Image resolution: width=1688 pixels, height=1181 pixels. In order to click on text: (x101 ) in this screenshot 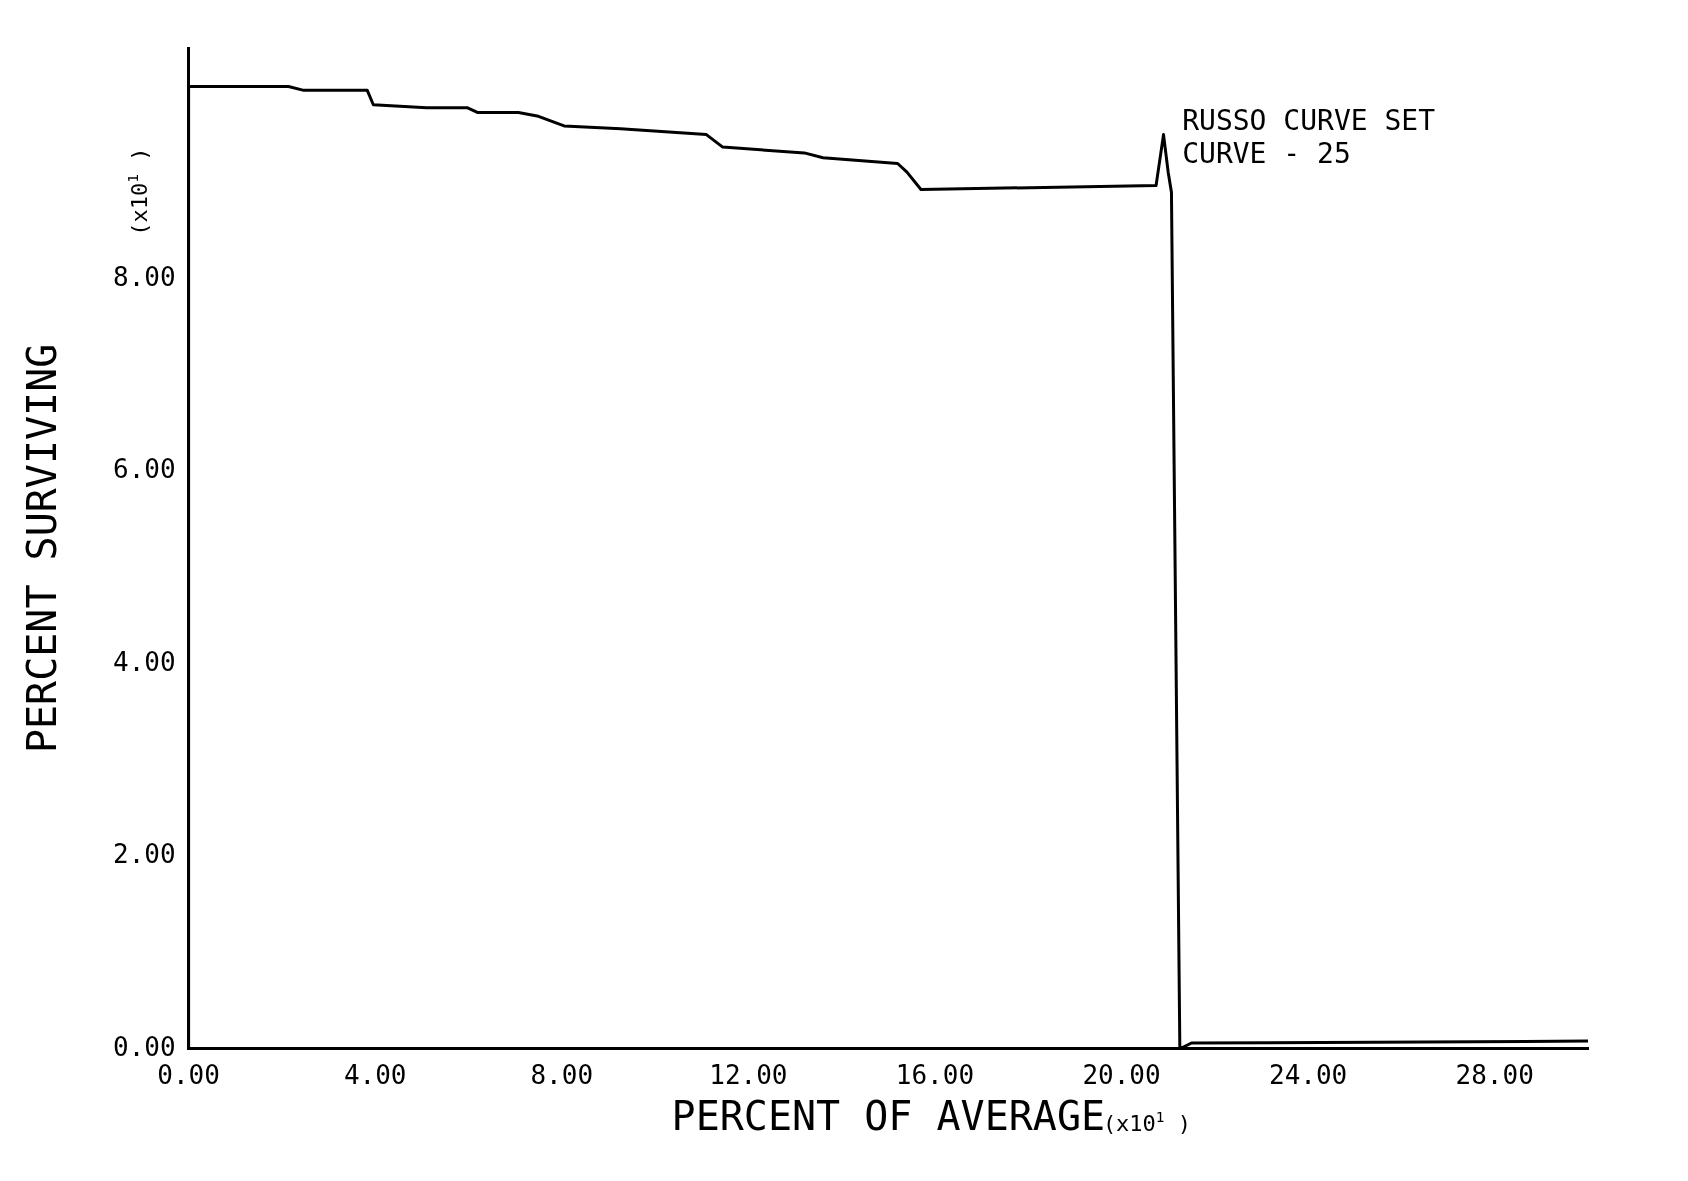, I will do `click(138, 191)`.